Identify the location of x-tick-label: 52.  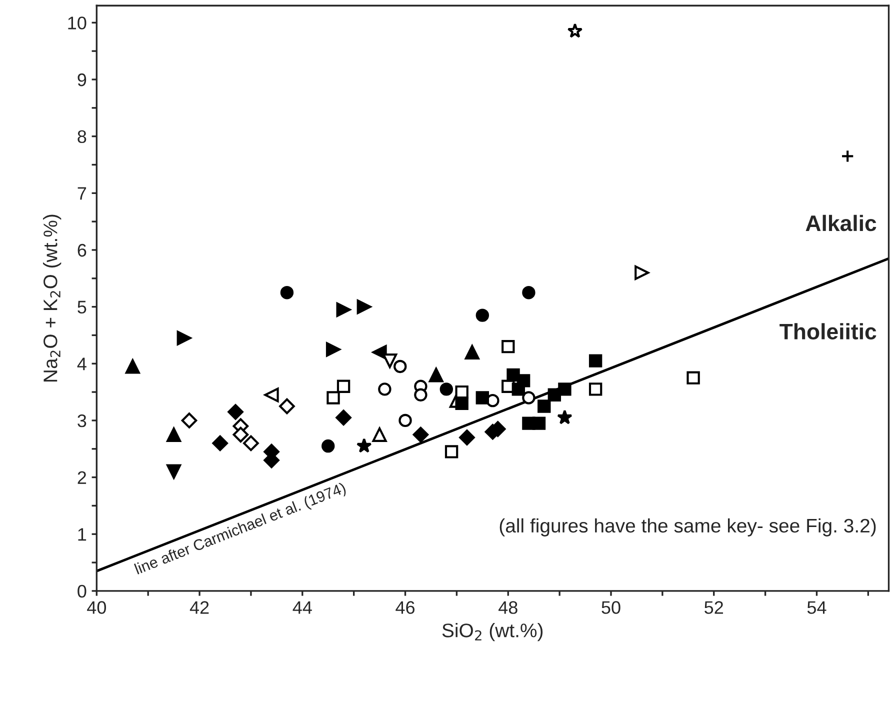
(713, 607).